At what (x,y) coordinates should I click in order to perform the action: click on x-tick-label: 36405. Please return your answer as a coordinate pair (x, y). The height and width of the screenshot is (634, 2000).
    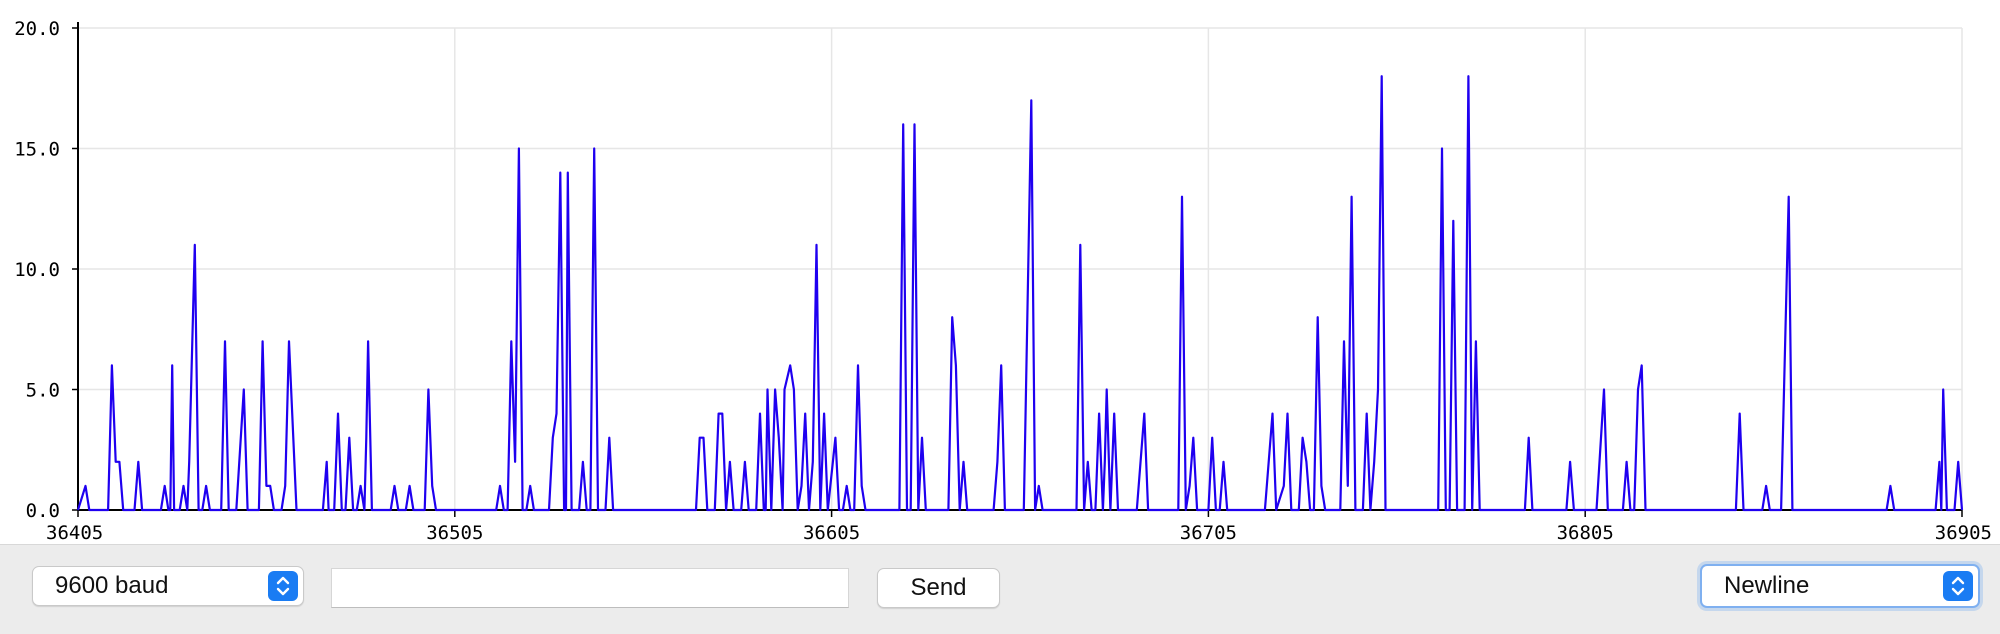
    Looking at the image, I should click on (74, 533).